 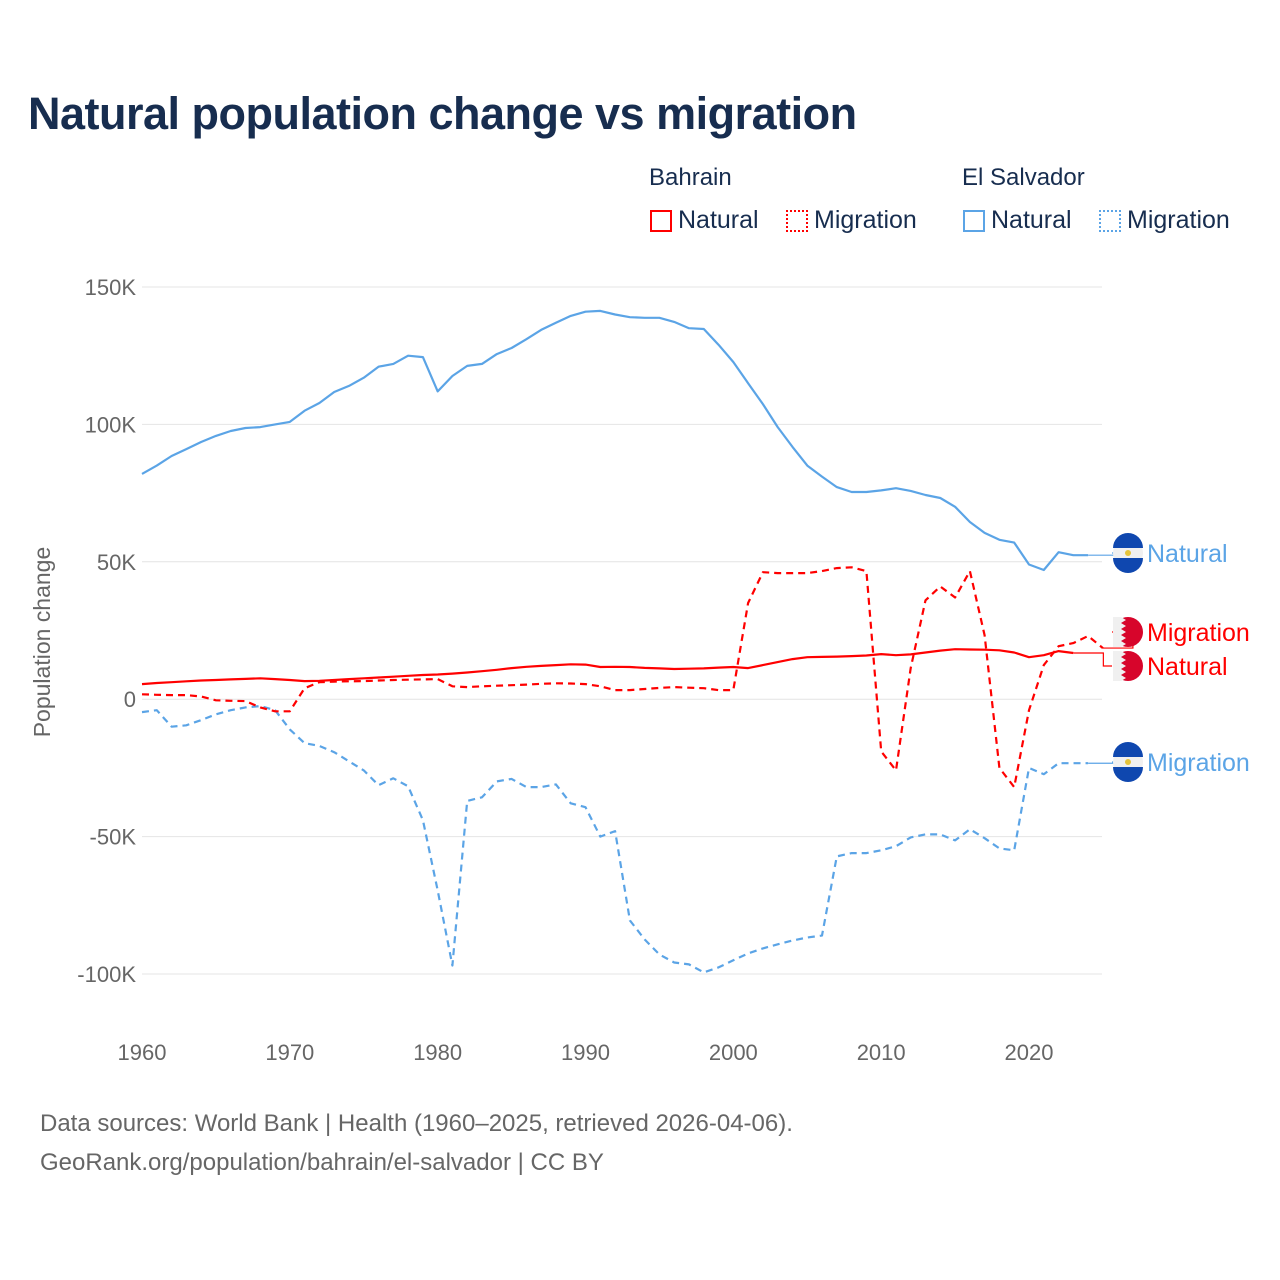 I want to click on legend-swatch-dotted-red, so click(x=797, y=220).